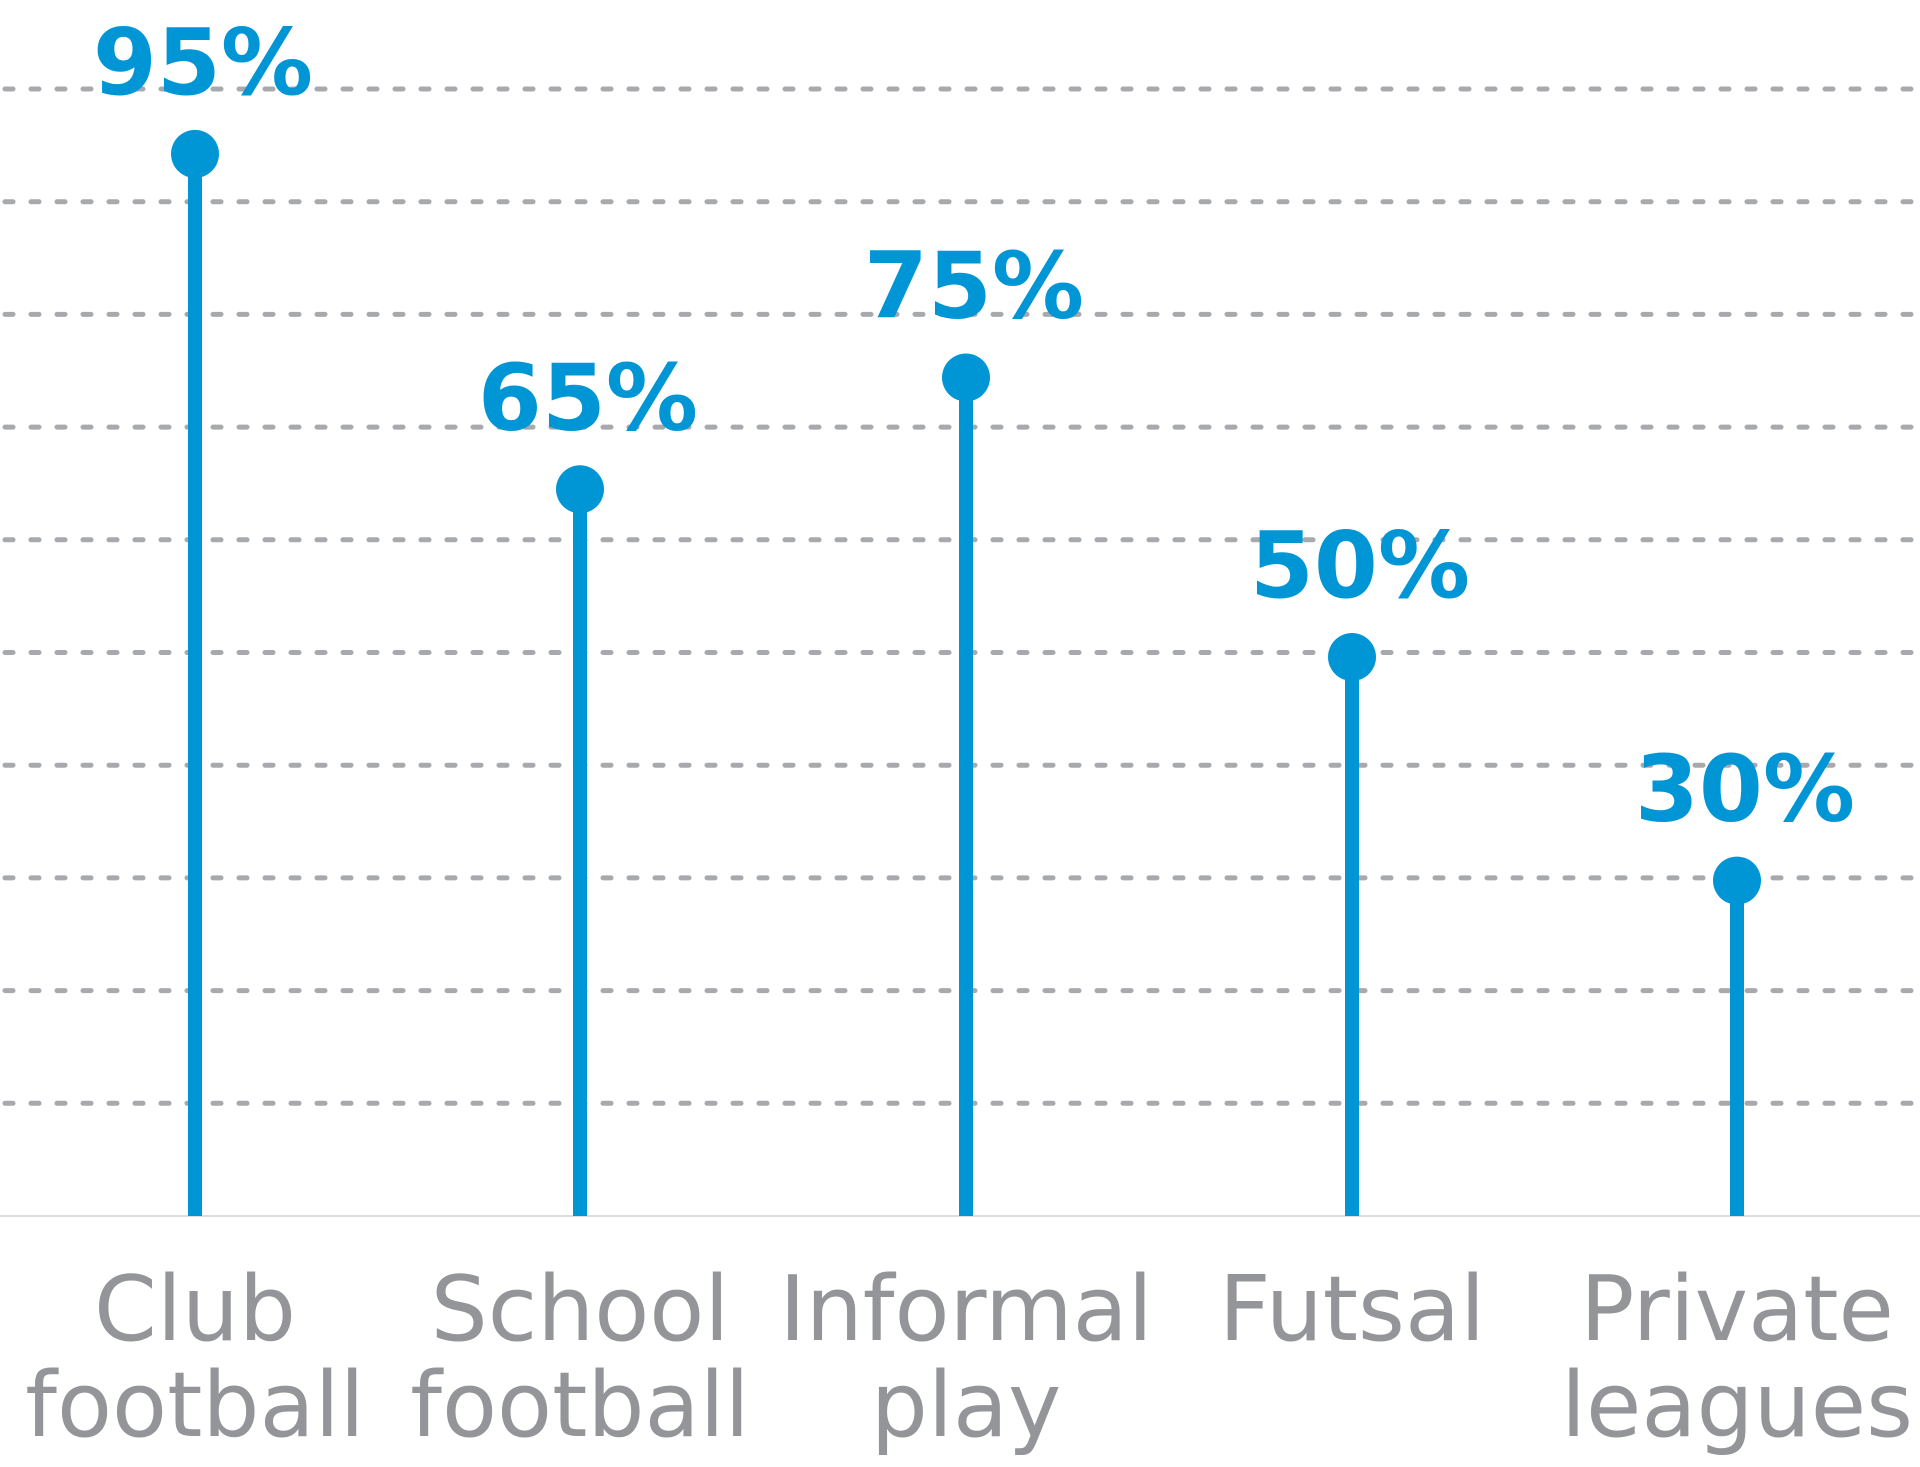 Image resolution: width=1920 pixels, height=1467 pixels. What do you see at coordinates (195, 1309) in the screenshot?
I see `category-label: Club` at bounding box center [195, 1309].